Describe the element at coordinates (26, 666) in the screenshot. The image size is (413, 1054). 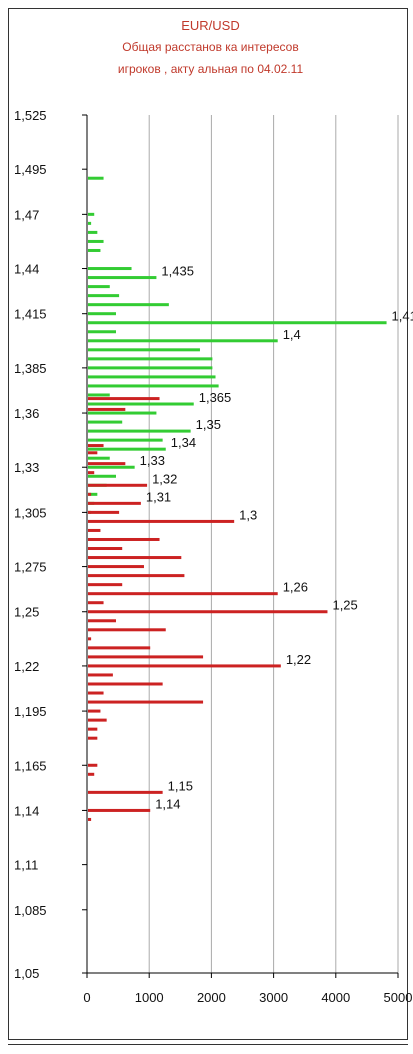
I see `y-tick-label: 1,22` at that location.